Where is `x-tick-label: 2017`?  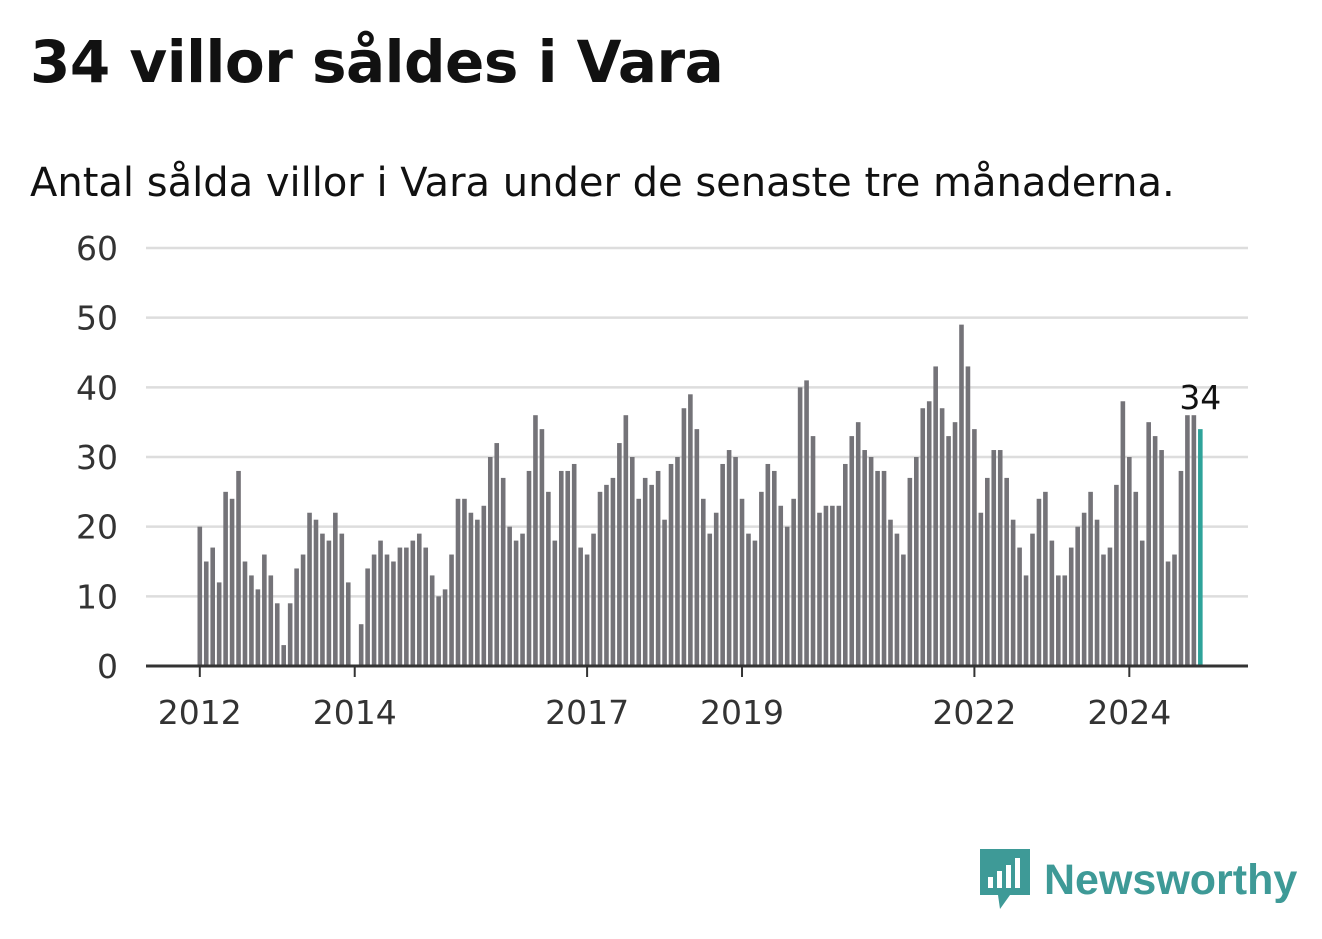
x-tick-label: 2017 is located at coordinates (587, 712).